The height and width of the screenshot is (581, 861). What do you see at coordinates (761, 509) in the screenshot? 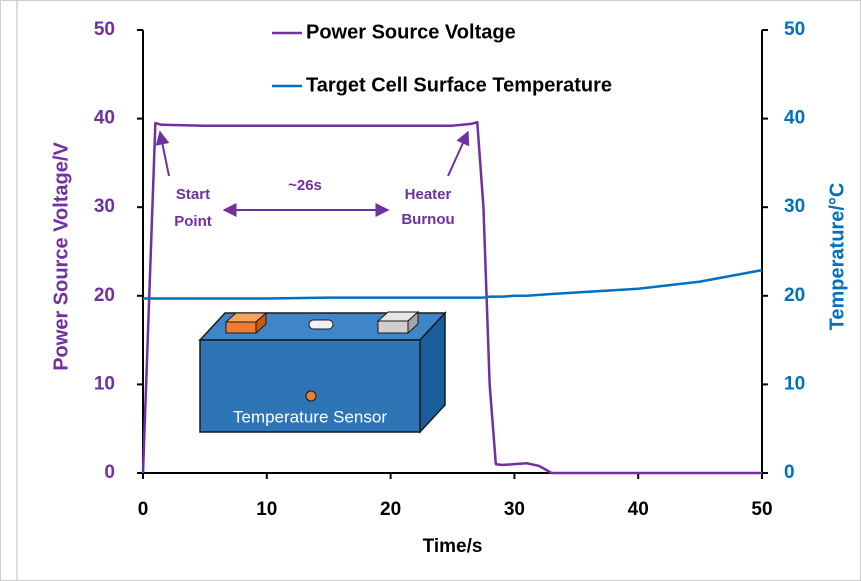
I see `x-tick-label: 50` at bounding box center [761, 509].